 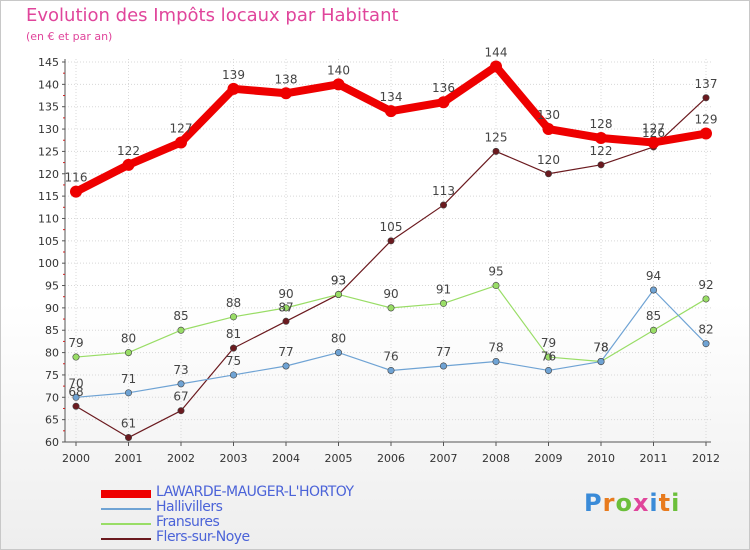 What do you see at coordinates (233, 303) in the screenshot?
I see `data-label: 88` at bounding box center [233, 303].